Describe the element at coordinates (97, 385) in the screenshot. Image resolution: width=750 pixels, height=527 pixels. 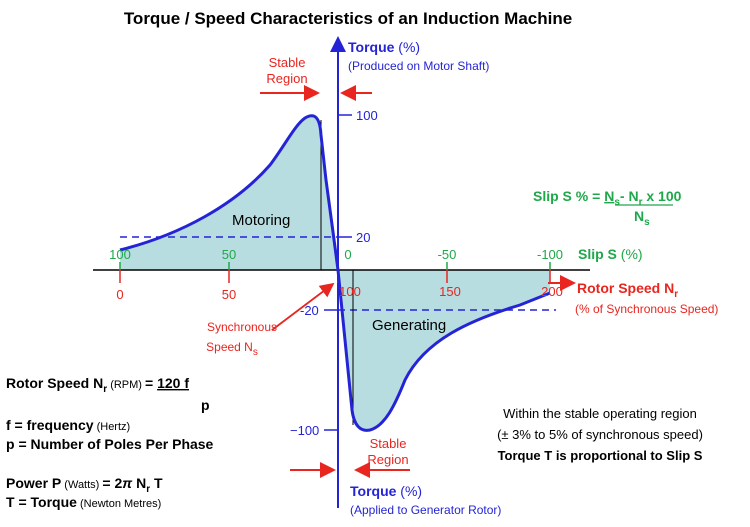
I see `rotor-speed-formula: Rotor Speed Nr (RPM) = 120 f` at that location.